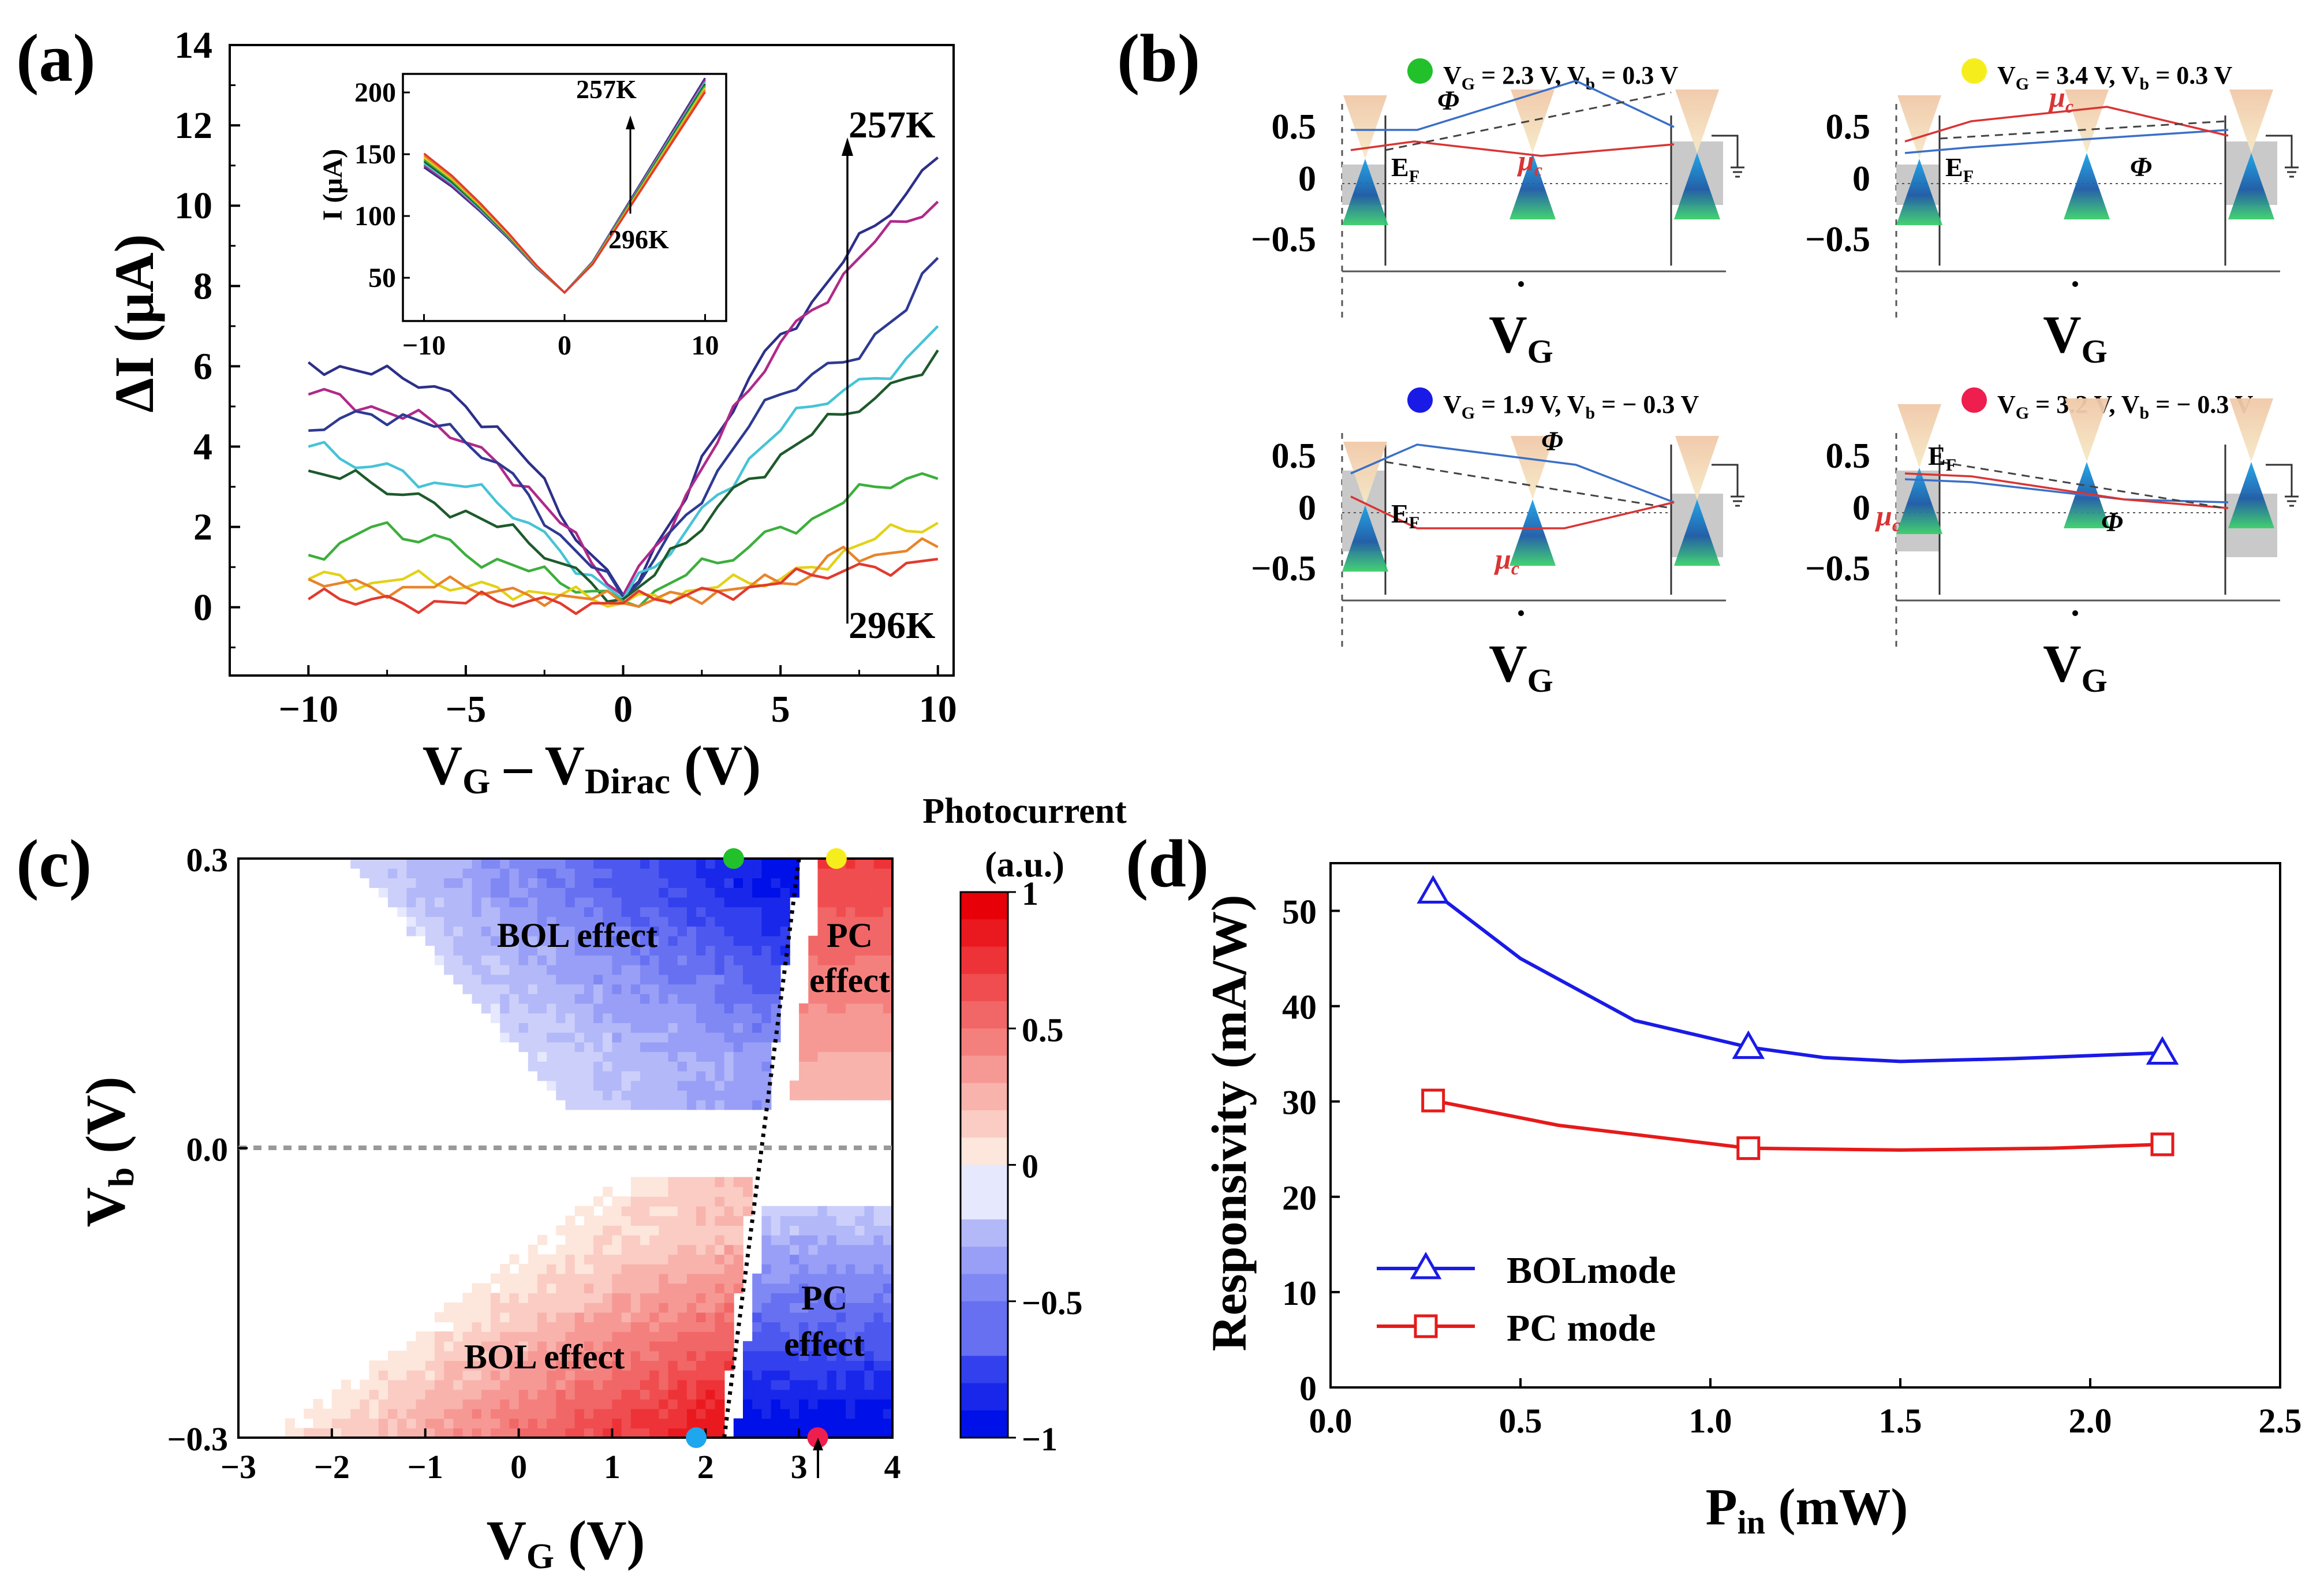  I want to click on x-tick-label: 2.0, so click(2090, 1421).